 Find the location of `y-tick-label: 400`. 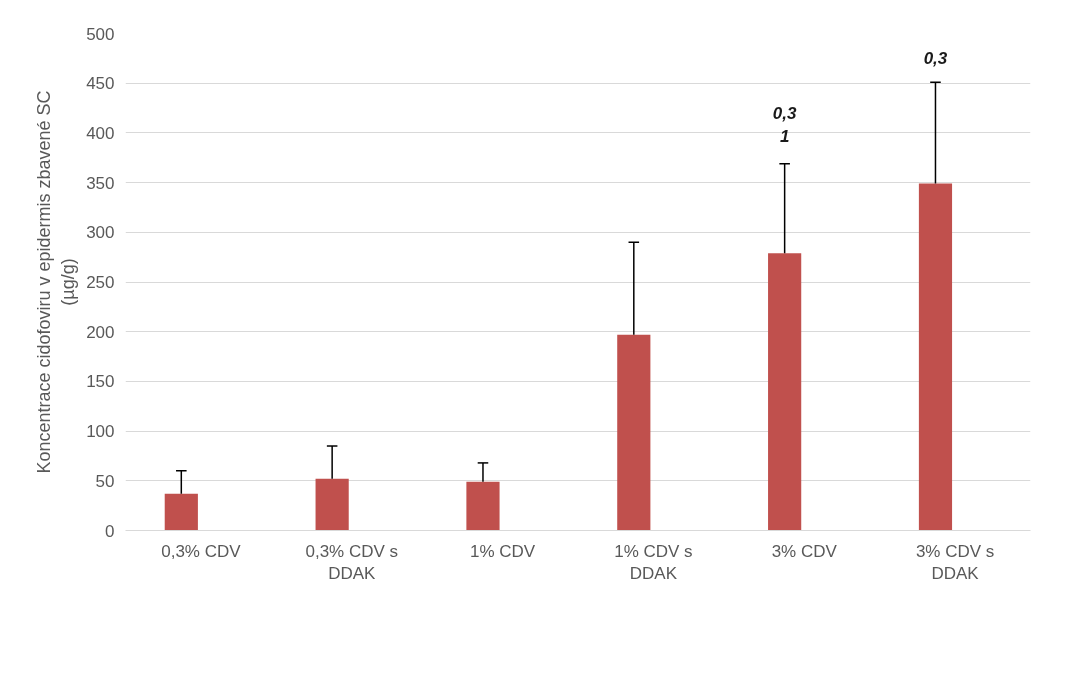

y-tick-label: 400 is located at coordinates (100, 133).